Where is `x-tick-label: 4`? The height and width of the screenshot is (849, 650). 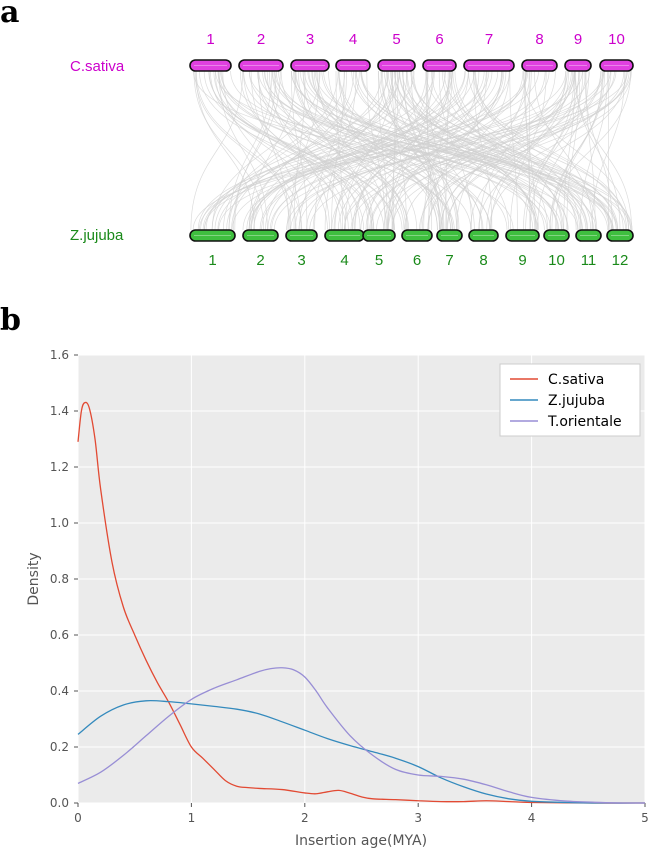 x-tick-label: 4 is located at coordinates (532, 818).